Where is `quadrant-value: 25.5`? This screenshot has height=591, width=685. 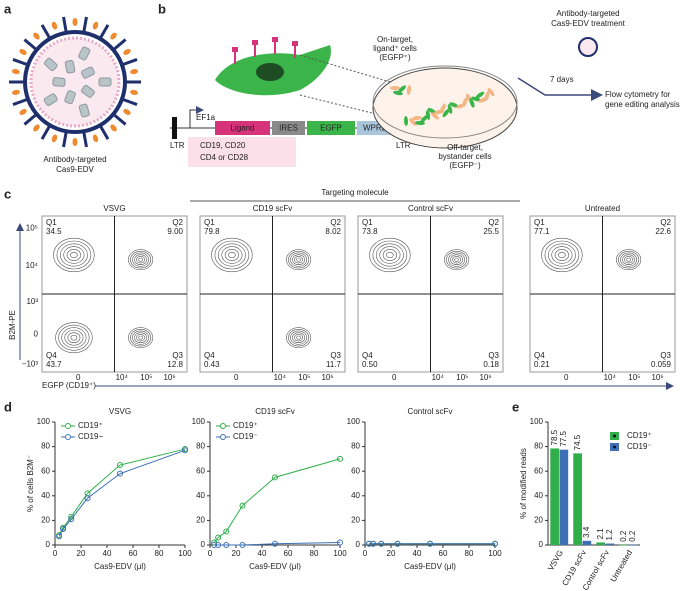
quadrant-value: 25.5 is located at coordinates (491, 231).